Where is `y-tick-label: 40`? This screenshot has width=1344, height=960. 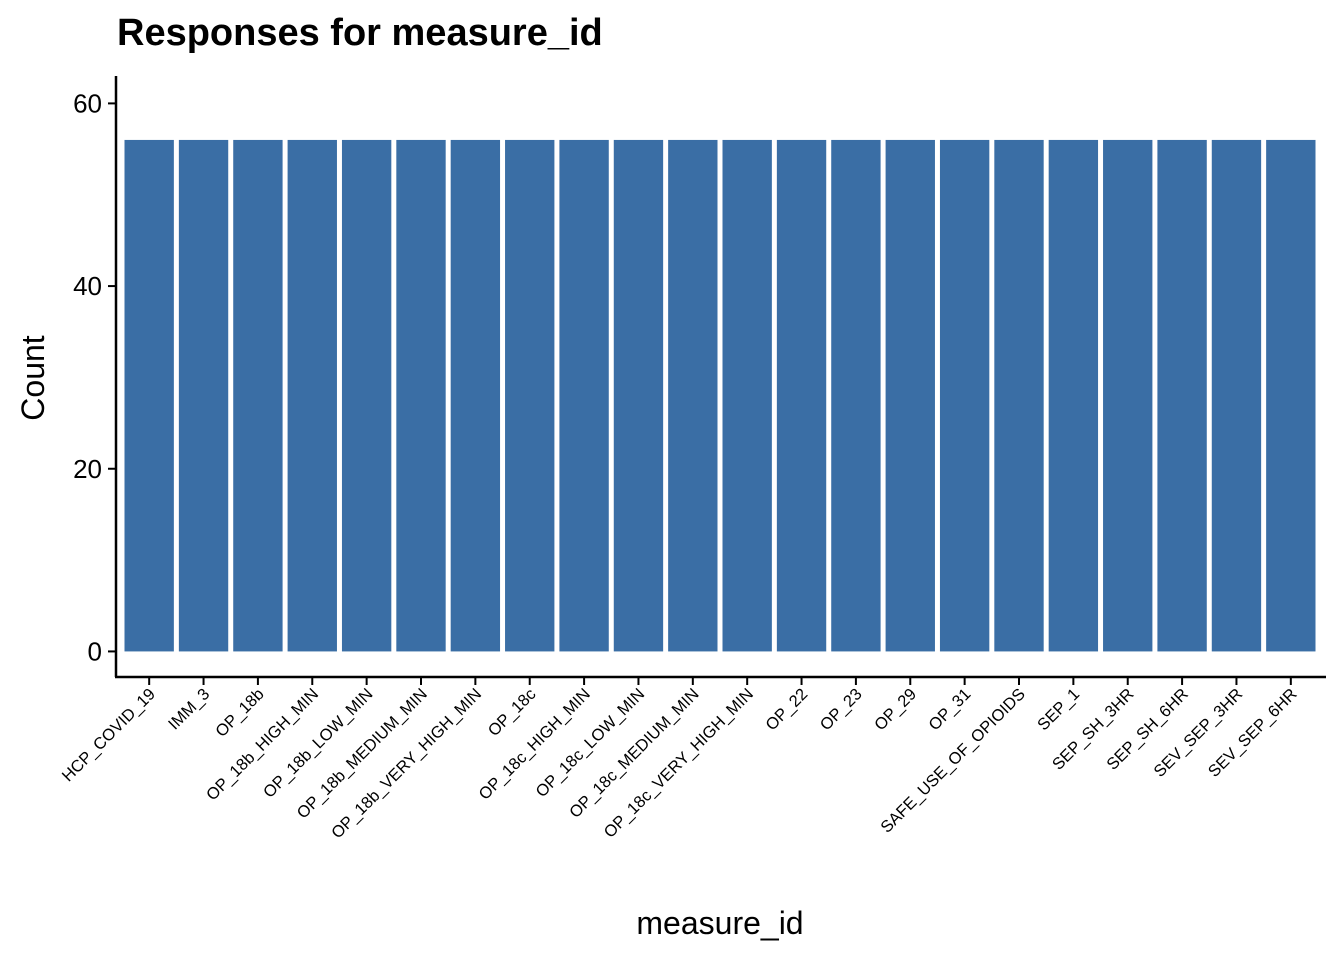
y-tick-label: 40 is located at coordinates (87, 286).